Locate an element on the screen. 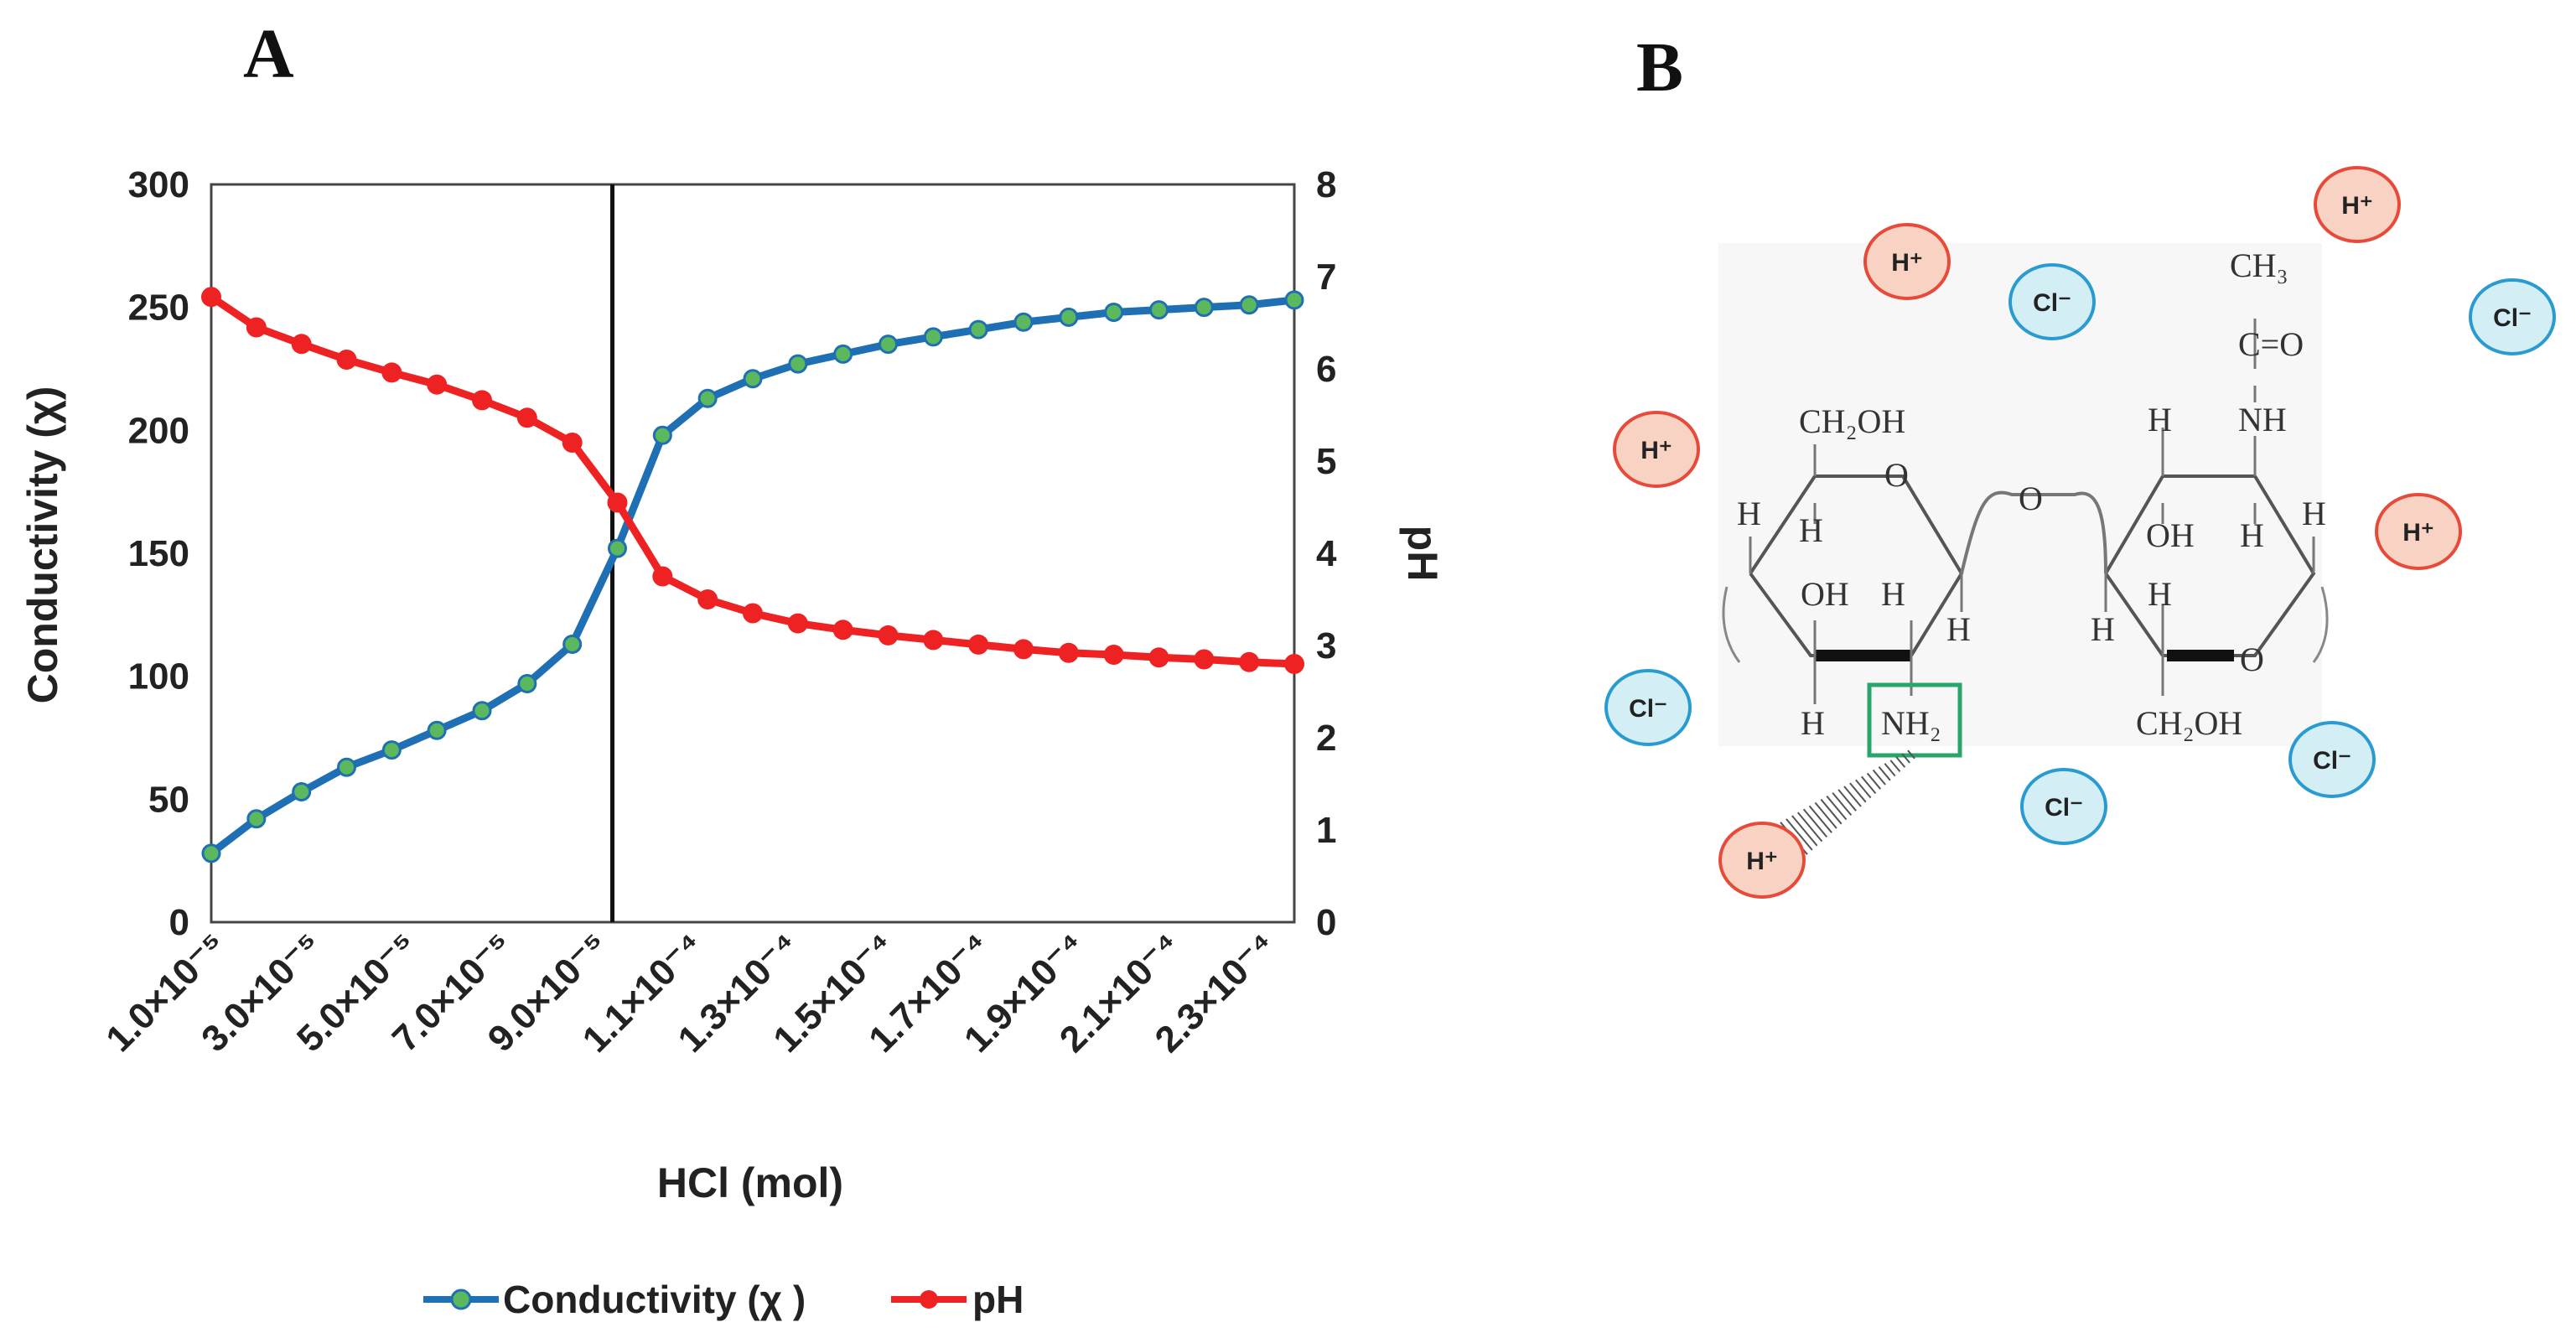 This screenshot has height=1343, width=2576. y-left-tick-label: 50 is located at coordinates (168, 800).